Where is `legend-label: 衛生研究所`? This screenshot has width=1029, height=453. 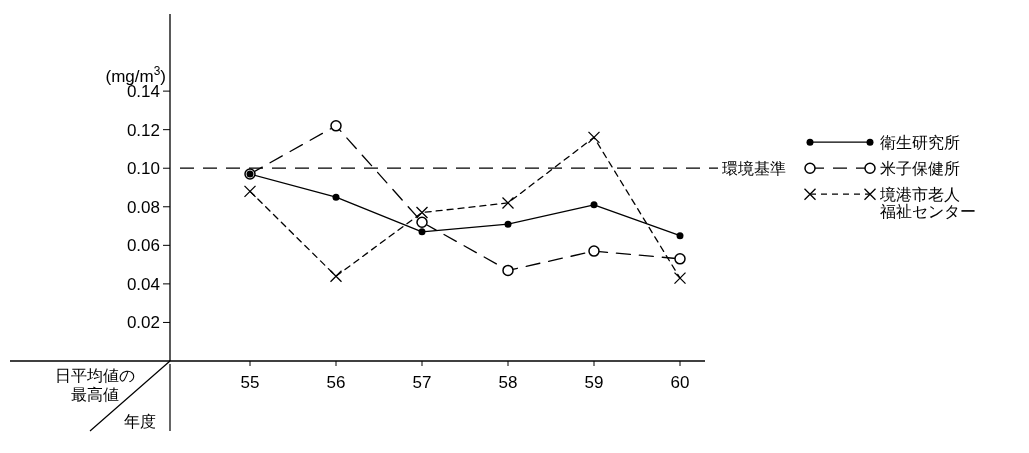 legend-label: 衛生研究所 is located at coordinates (920, 142).